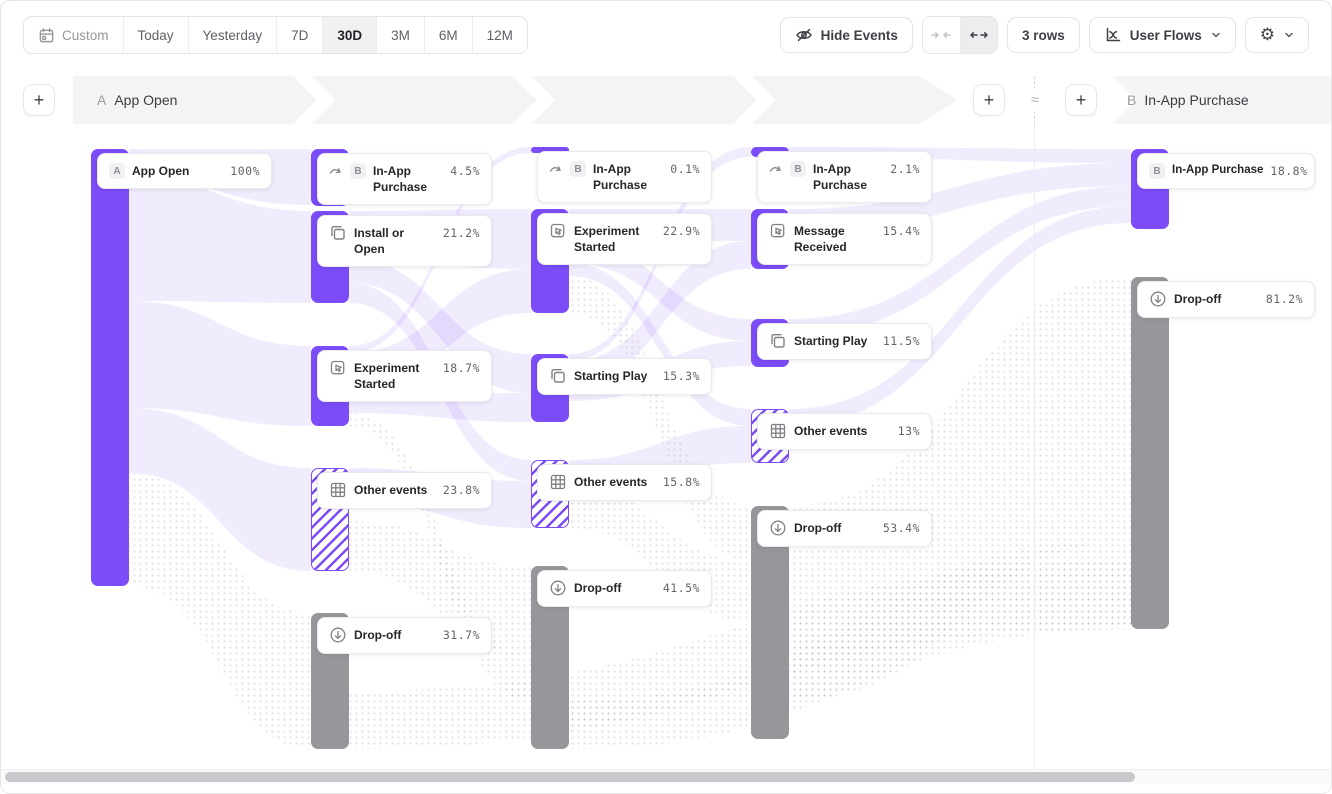 This screenshot has width=1332, height=794. I want to click on flow-node-card-experiment-started: Experiment Started 18.7%, so click(404, 376).